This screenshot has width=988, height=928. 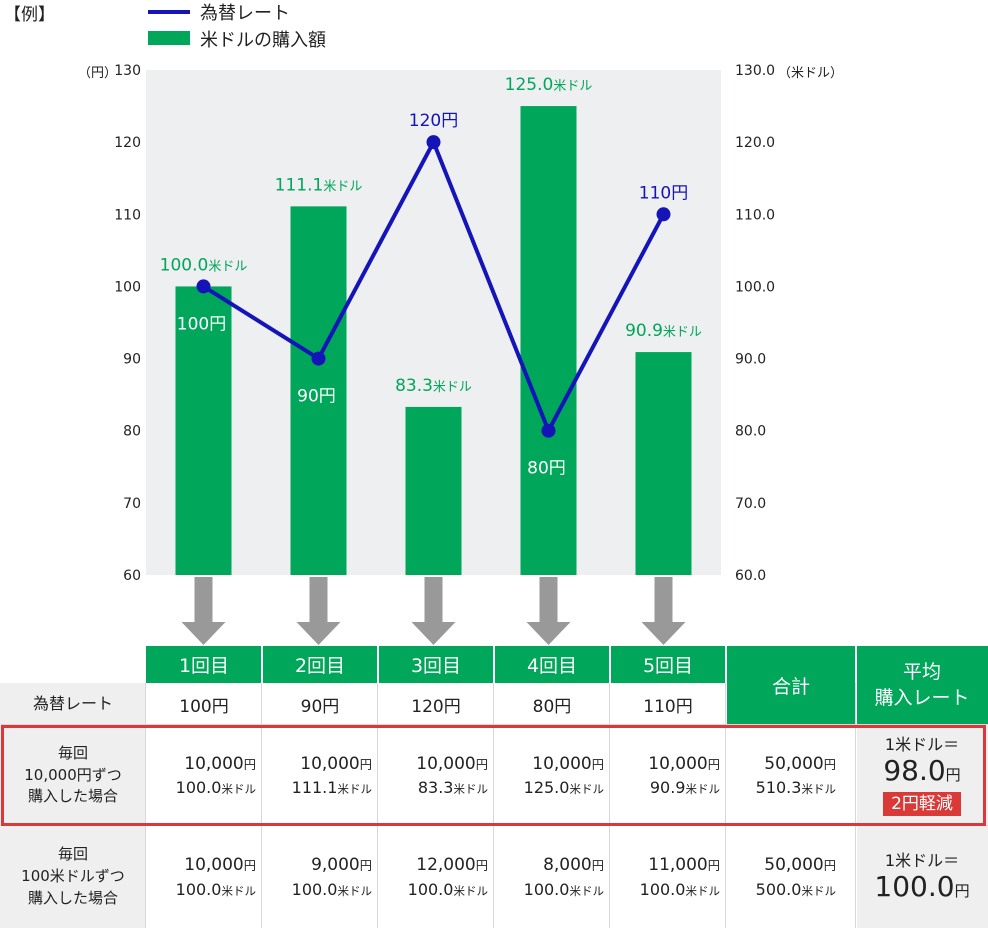 I want to click on row-fixed-usd-total-cell: 50,000円 500.0米ドル, so click(x=791, y=877).